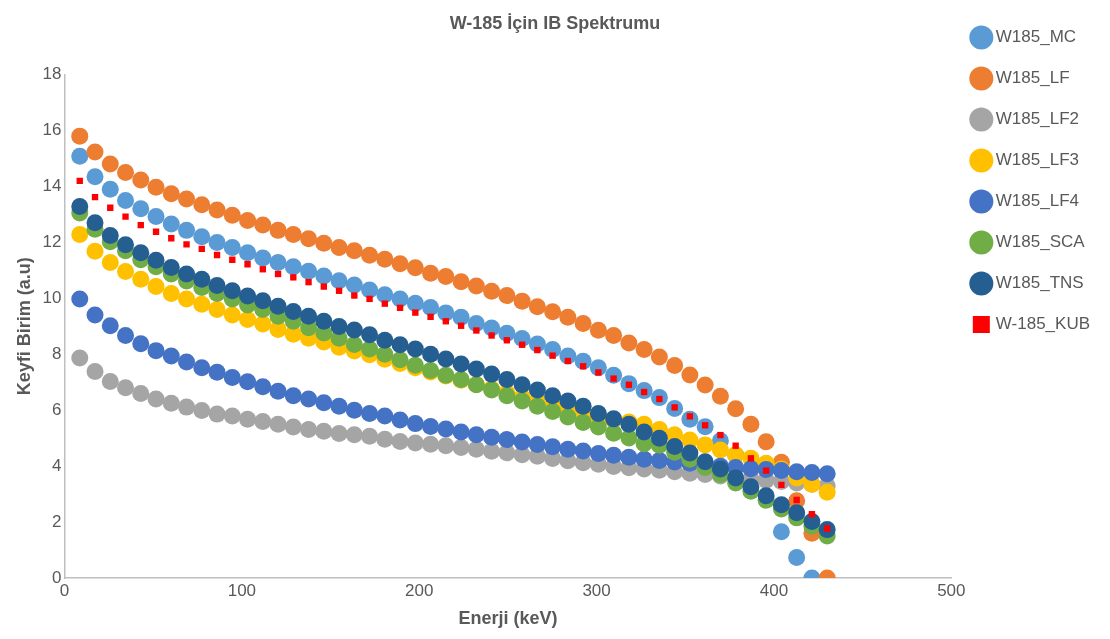 Image resolution: width=1110 pixels, height=639 pixels. What do you see at coordinates (52, 130) in the screenshot?
I see `y-tick-label: 16` at bounding box center [52, 130].